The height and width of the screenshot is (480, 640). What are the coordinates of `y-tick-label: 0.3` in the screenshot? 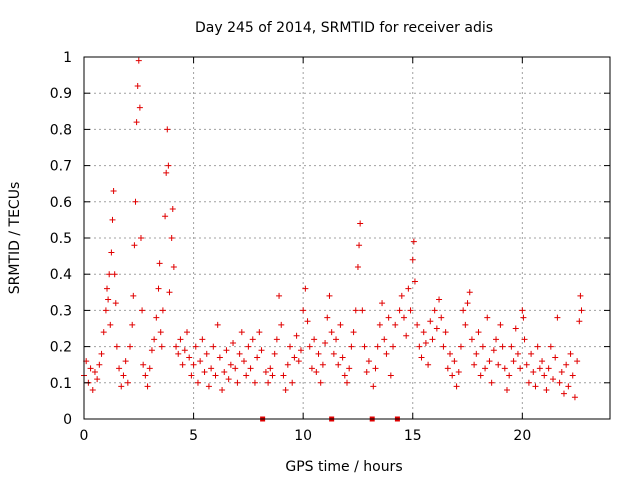 It's located at (61, 311).